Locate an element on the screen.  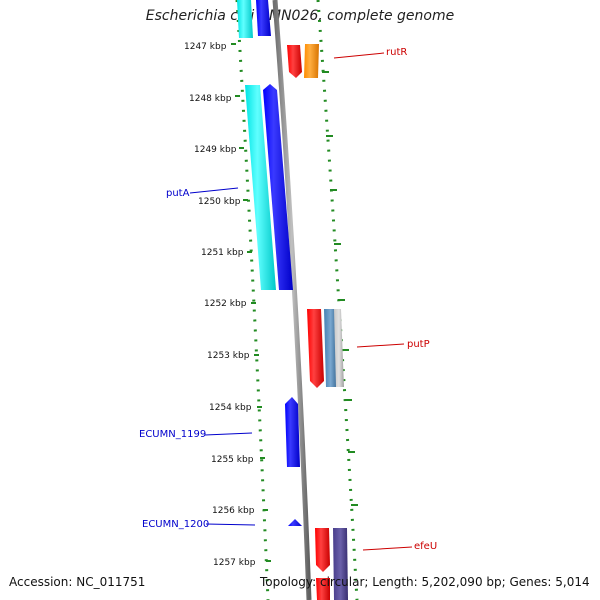
tick-label: 1250 kbp is located at coordinates (219, 202).